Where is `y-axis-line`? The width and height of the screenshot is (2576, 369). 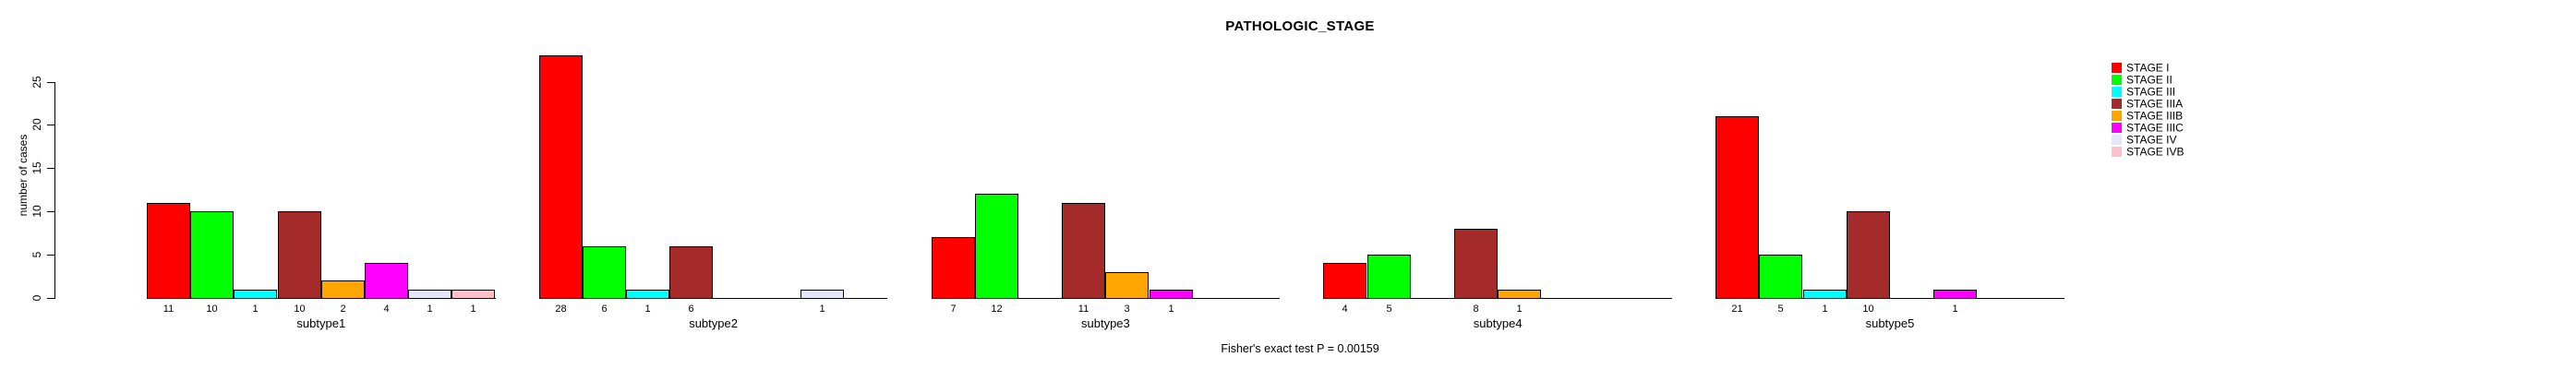
y-axis-line is located at coordinates (54, 190).